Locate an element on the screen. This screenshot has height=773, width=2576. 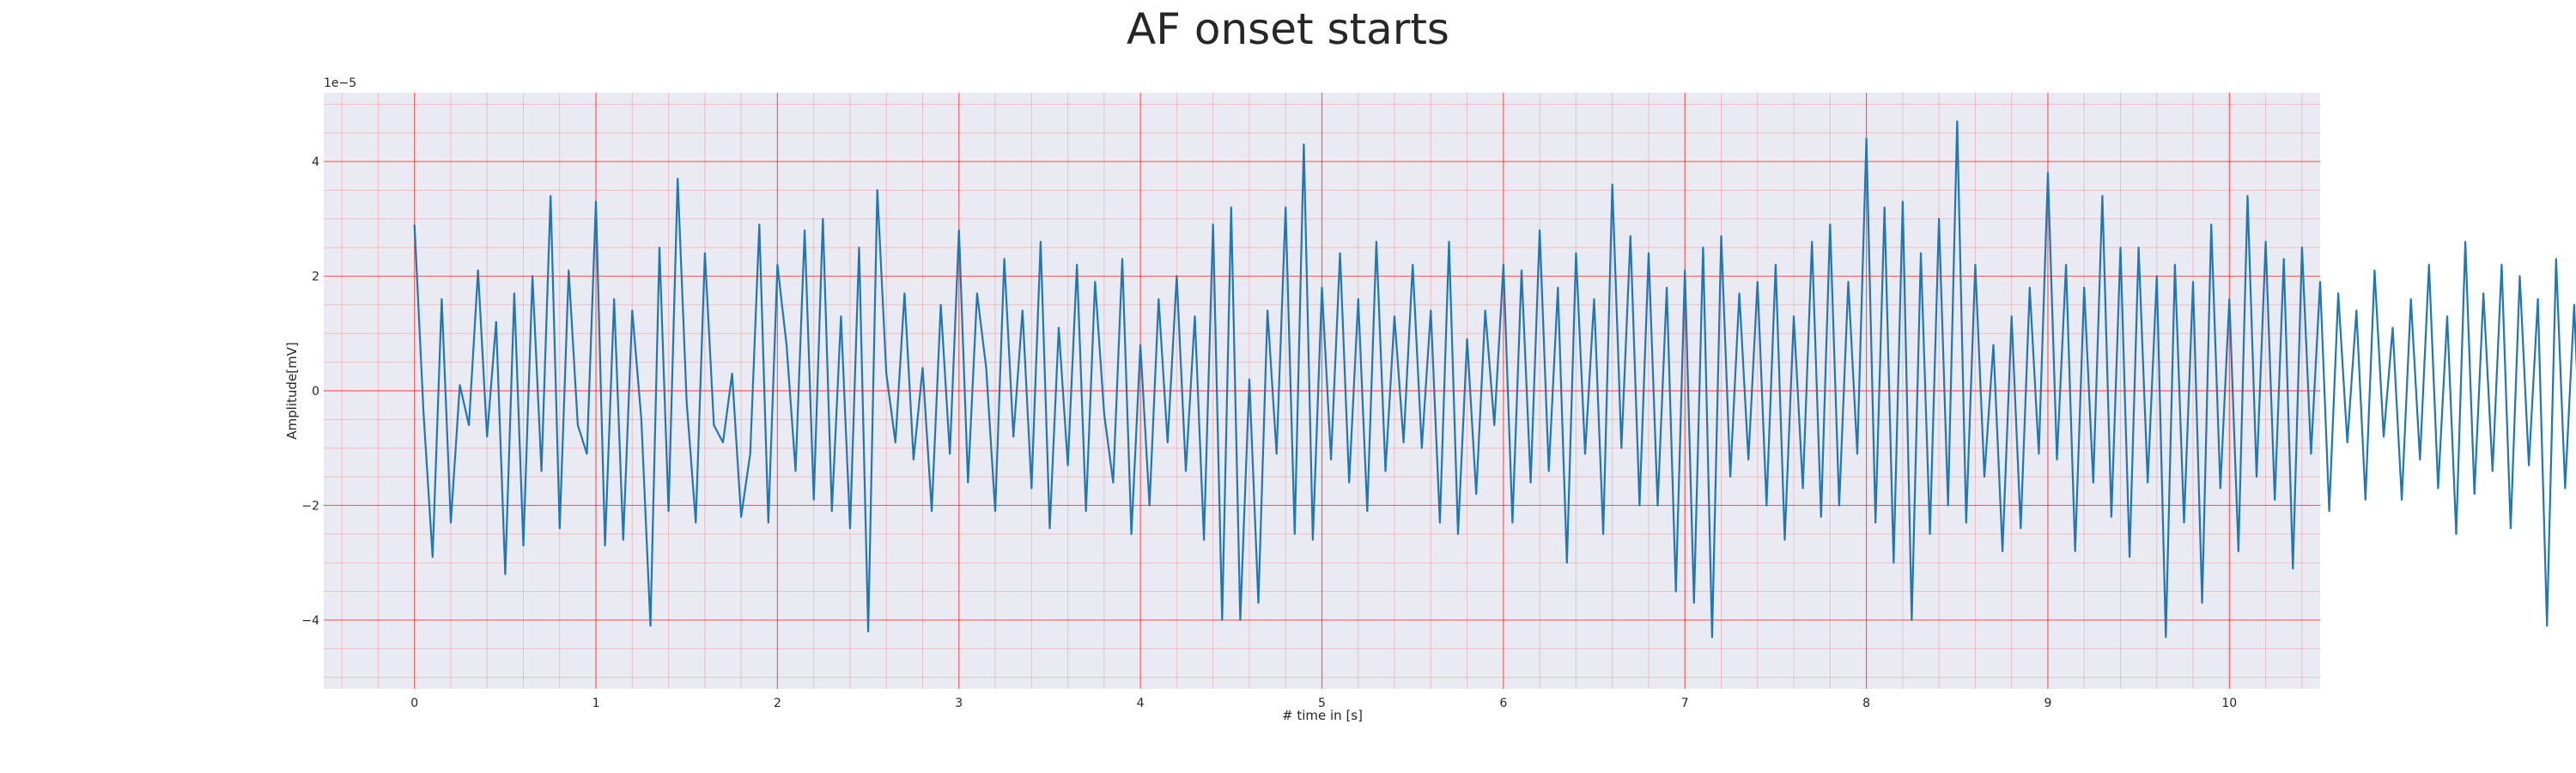
x-tick-label: 3 is located at coordinates (959, 703).